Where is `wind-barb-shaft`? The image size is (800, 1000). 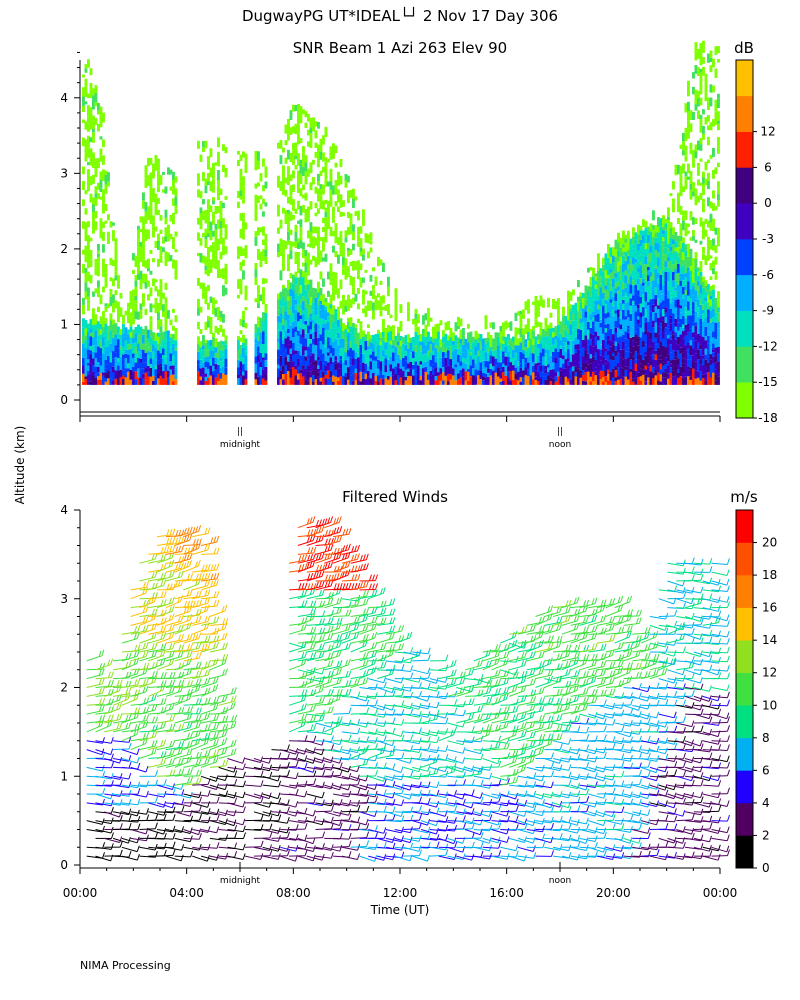 wind-barb-shaft is located at coordinates (94, 669).